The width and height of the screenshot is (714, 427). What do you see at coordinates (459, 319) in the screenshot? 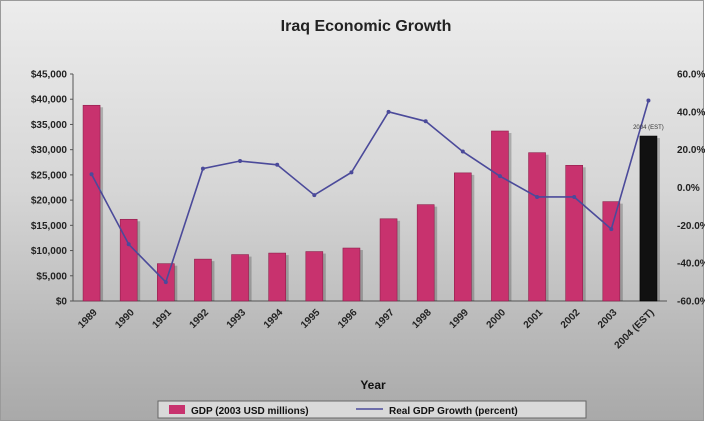
I see `x-tick-label: 1999` at bounding box center [459, 319].